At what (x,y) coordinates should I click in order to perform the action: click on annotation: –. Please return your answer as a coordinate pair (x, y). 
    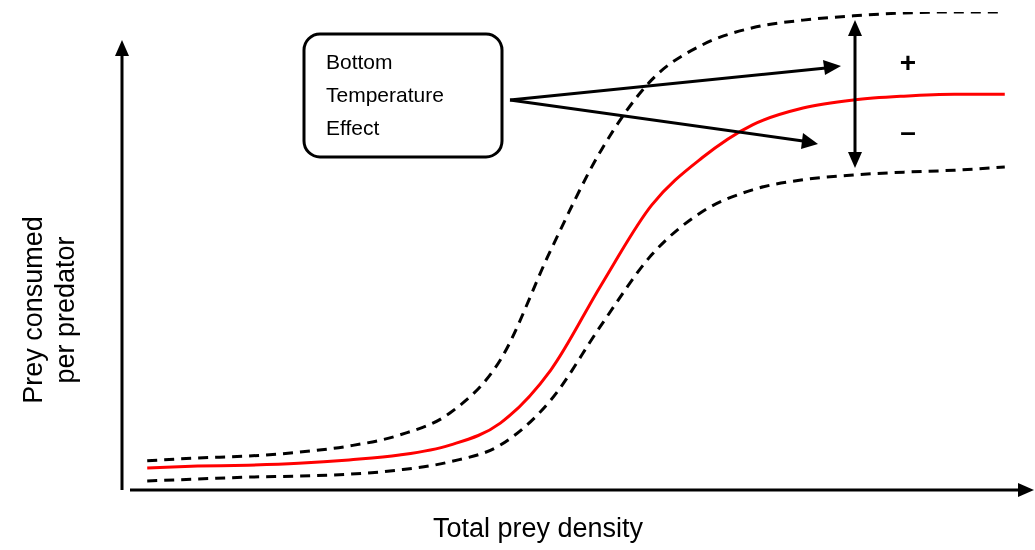
    Looking at the image, I should click on (908, 131).